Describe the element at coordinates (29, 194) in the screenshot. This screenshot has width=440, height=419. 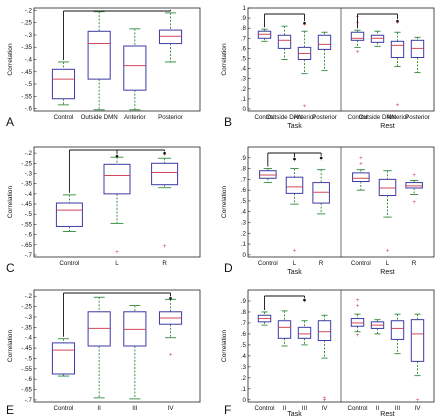
I see `y-tick-label: -.4` at that location.